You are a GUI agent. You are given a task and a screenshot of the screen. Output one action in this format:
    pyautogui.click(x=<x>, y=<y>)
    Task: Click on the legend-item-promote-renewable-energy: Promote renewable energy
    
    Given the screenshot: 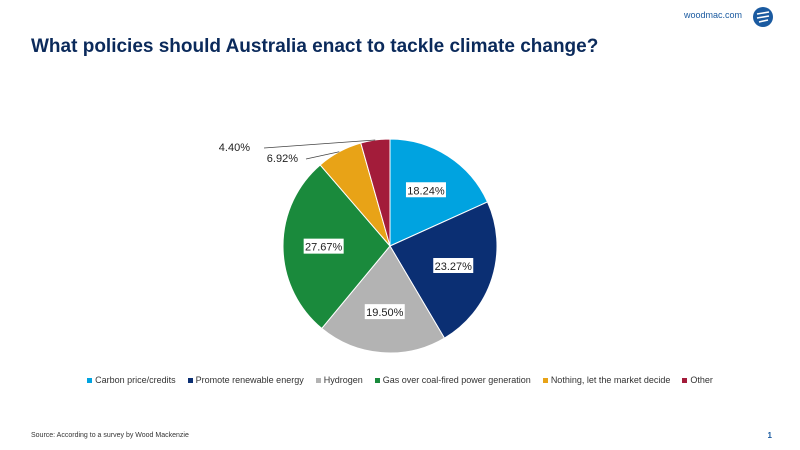 What is the action you would take?
    pyautogui.click(x=245, y=380)
    